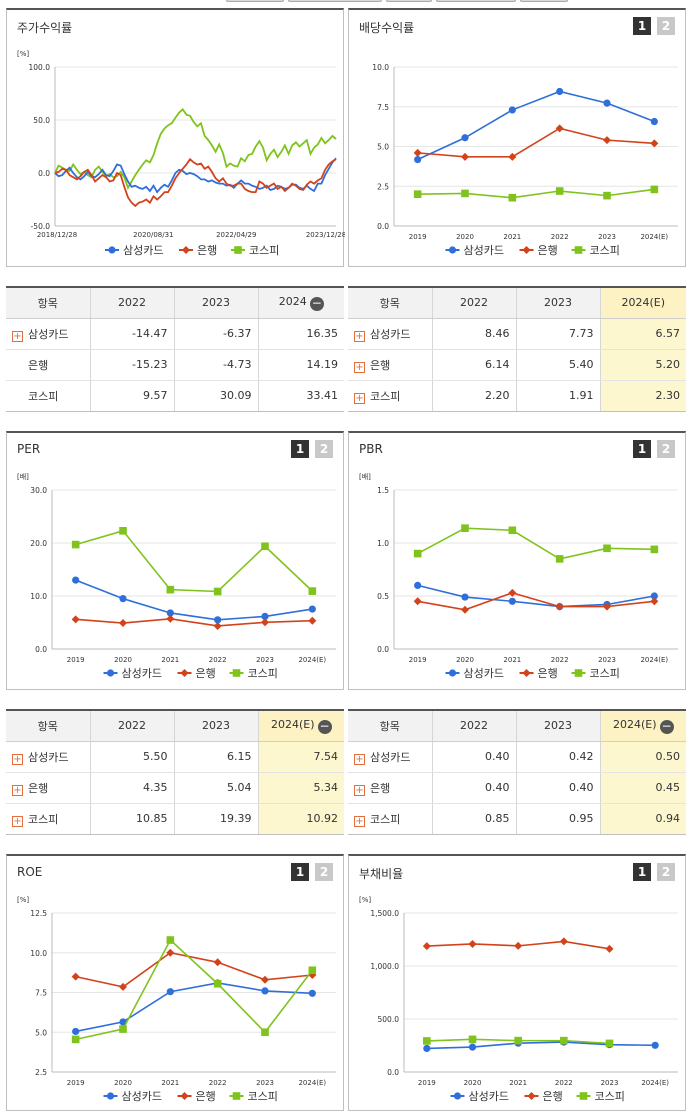  What do you see at coordinates (23, 476) in the screenshot?
I see `y-axis-unit: [배]` at bounding box center [23, 476].